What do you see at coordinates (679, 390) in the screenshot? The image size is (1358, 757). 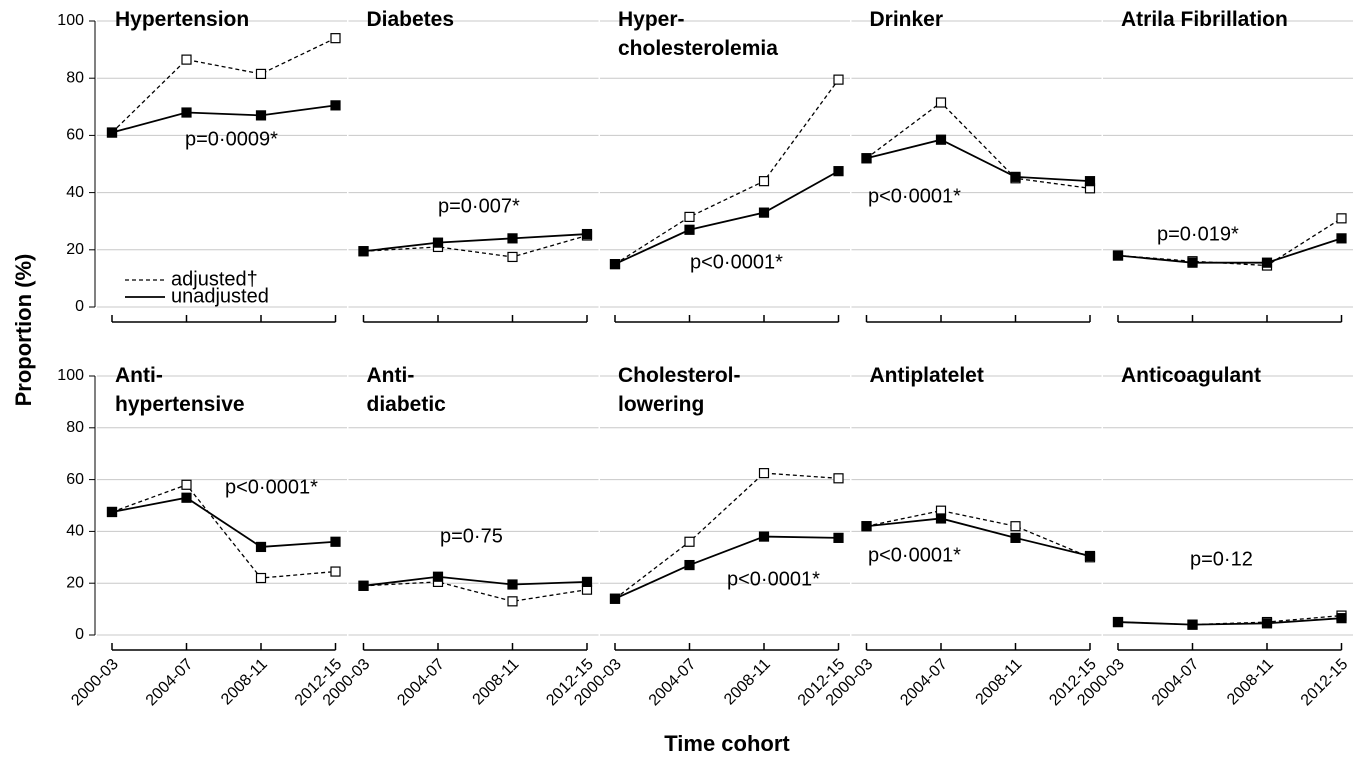 I see `panel-title: Cholesterol-lowering` at bounding box center [679, 390].